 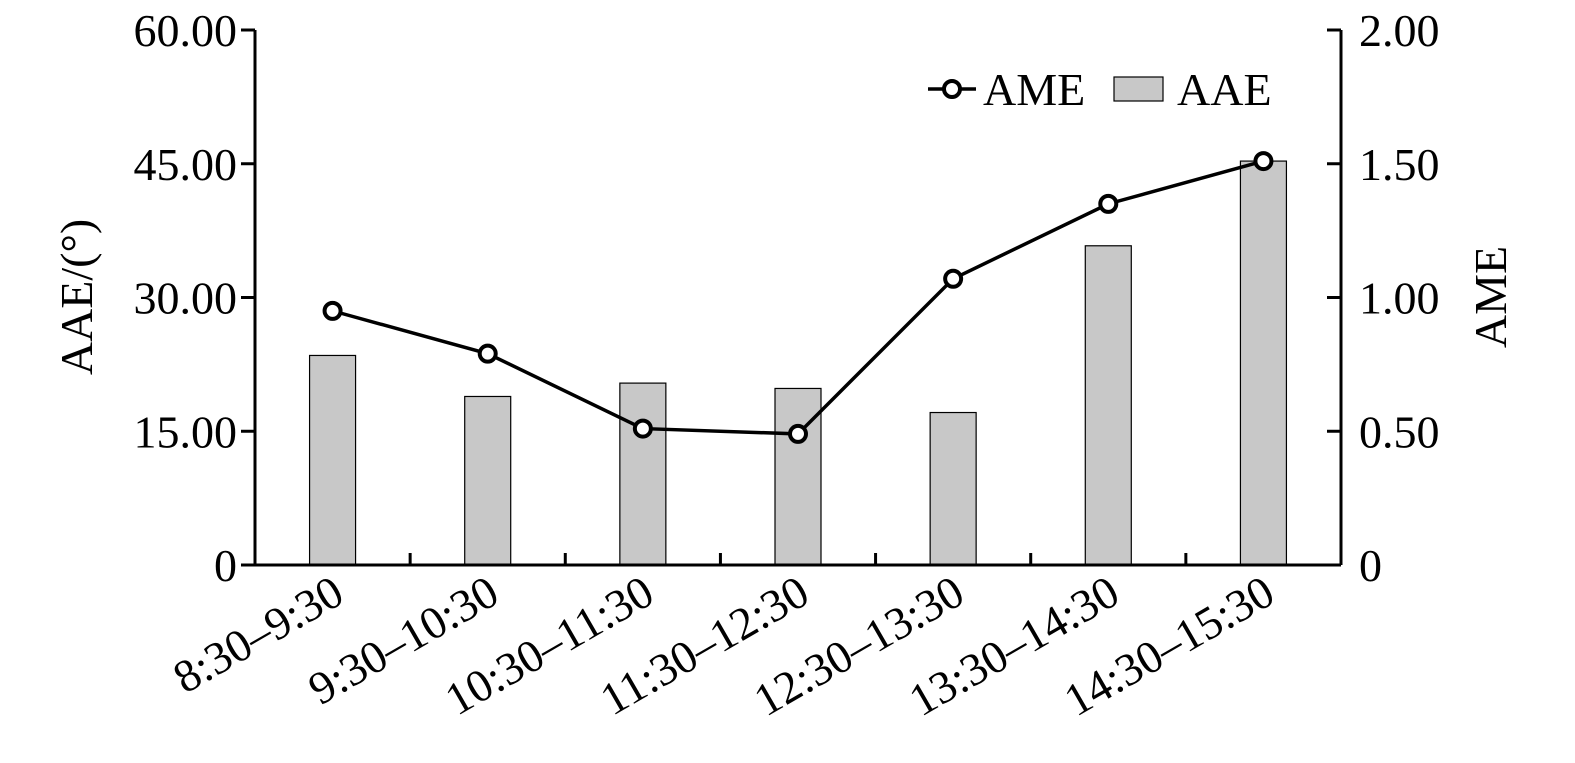 I want to click on legend-ame-label: AME, so click(x=1034, y=89).